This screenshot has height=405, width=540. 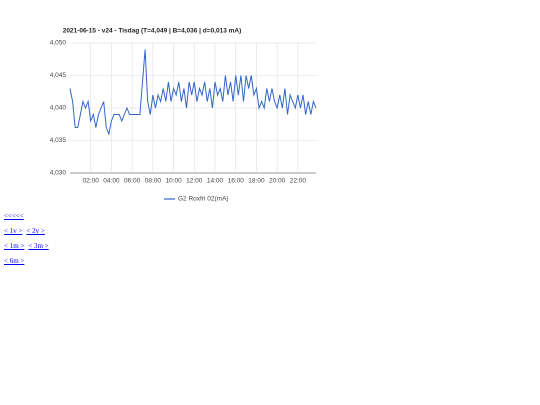 What do you see at coordinates (58, 43) in the screenshot?
I see `y-tick-label: 4,050` at bounding box center [58, 43].